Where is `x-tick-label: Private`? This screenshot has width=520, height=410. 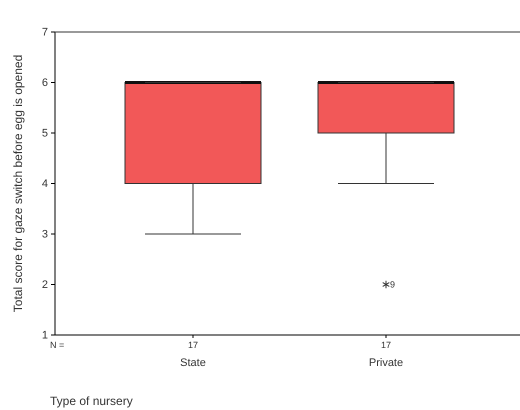
x-tick-label: Private is located at coordinates (386, 363).